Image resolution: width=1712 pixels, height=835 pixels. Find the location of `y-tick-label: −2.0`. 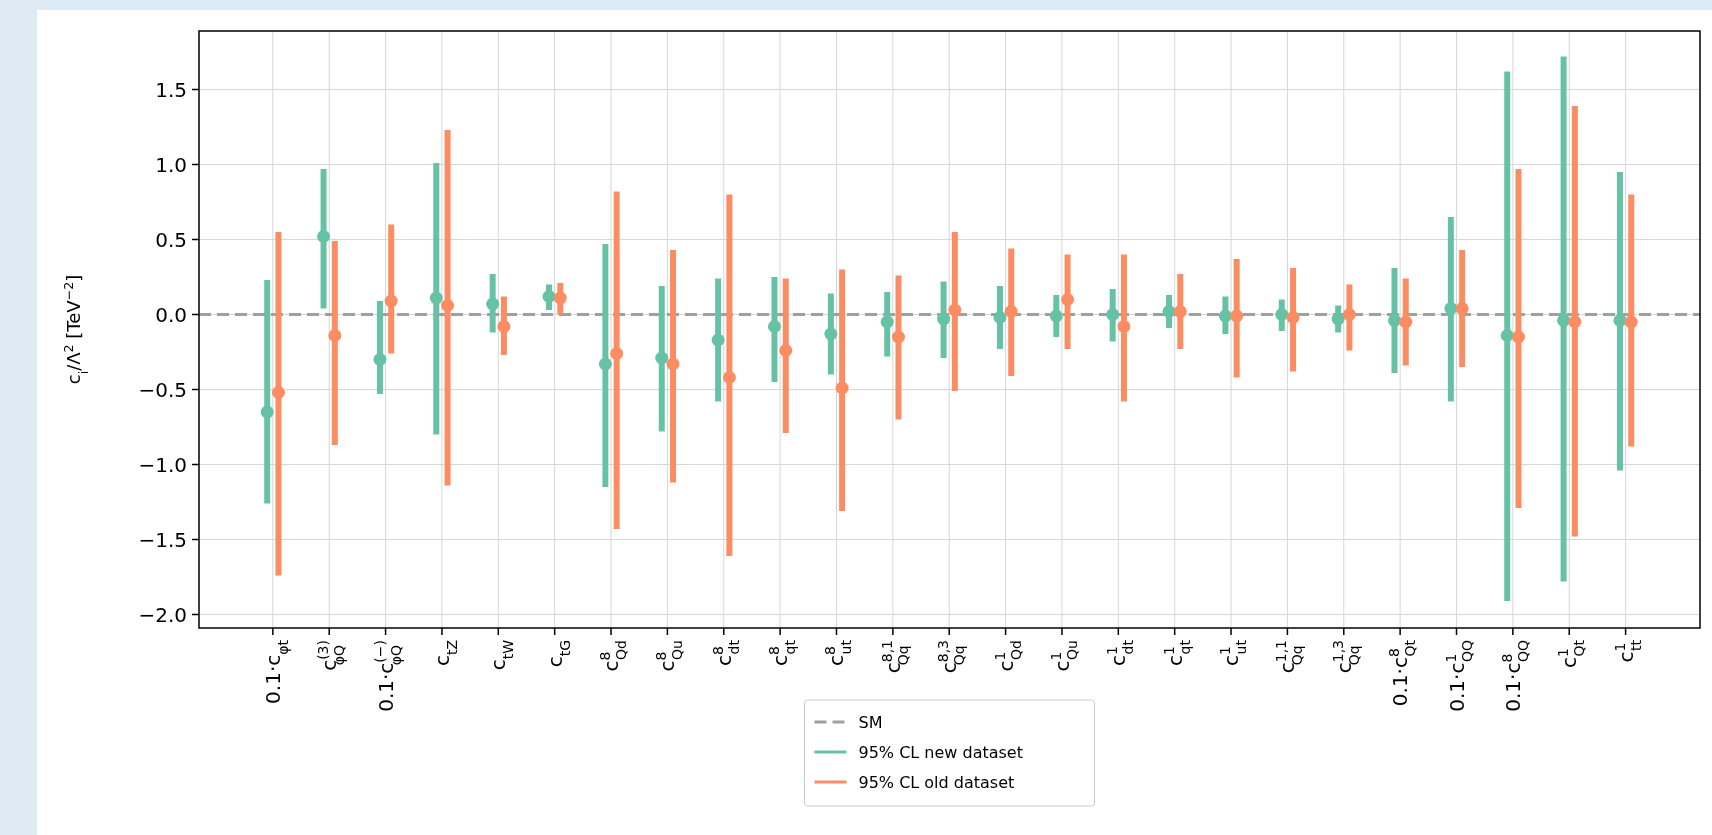

y-tick-label: −2.0 is located at coordinates (162, 614).